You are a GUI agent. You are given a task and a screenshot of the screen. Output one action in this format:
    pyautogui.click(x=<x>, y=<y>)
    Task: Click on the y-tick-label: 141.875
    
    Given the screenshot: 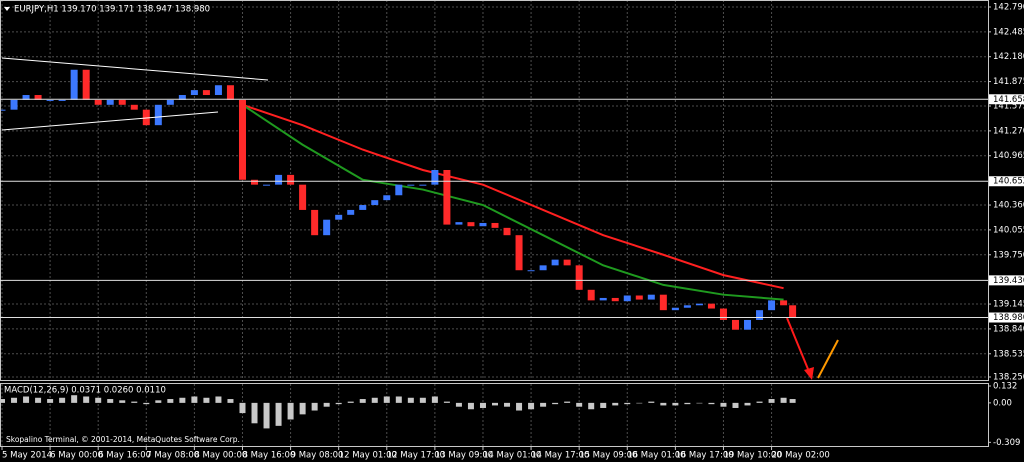 What is the action you would take?
    pyautogui.click(x=1008, y=82)
    